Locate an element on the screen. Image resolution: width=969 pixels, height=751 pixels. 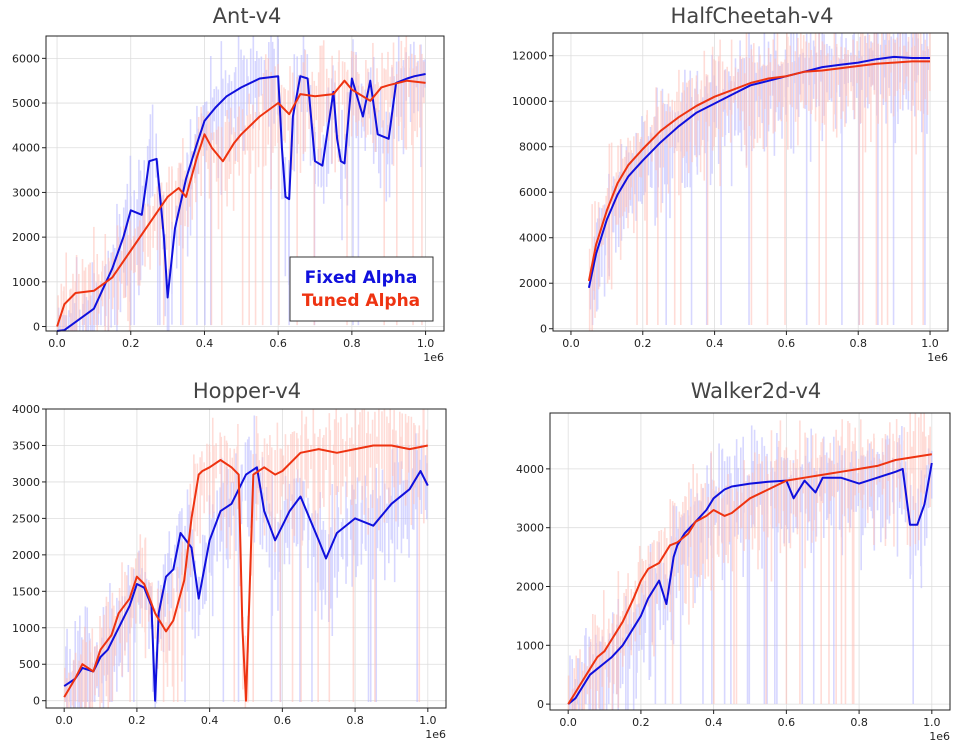
y-tick-label: 5000 is located at coordinates (26, 103).